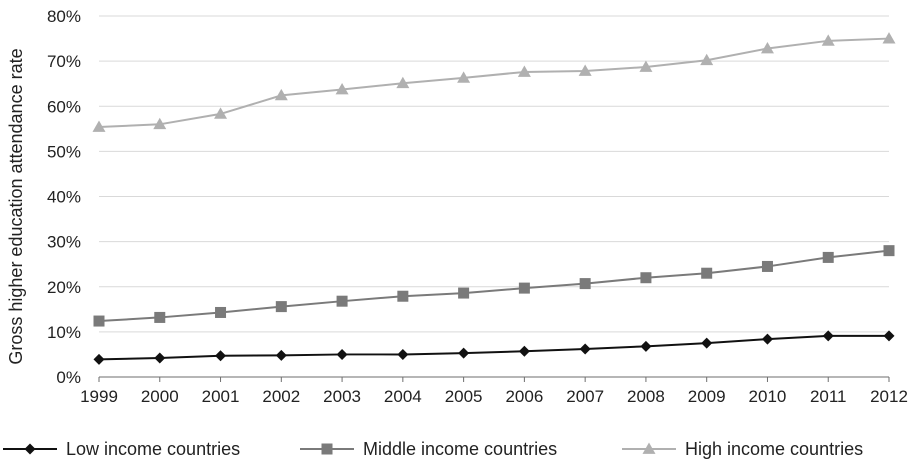  Describe the element at coordinates (64, 61) in the screenshot. I see `y-tick-label: 70%` at that location.